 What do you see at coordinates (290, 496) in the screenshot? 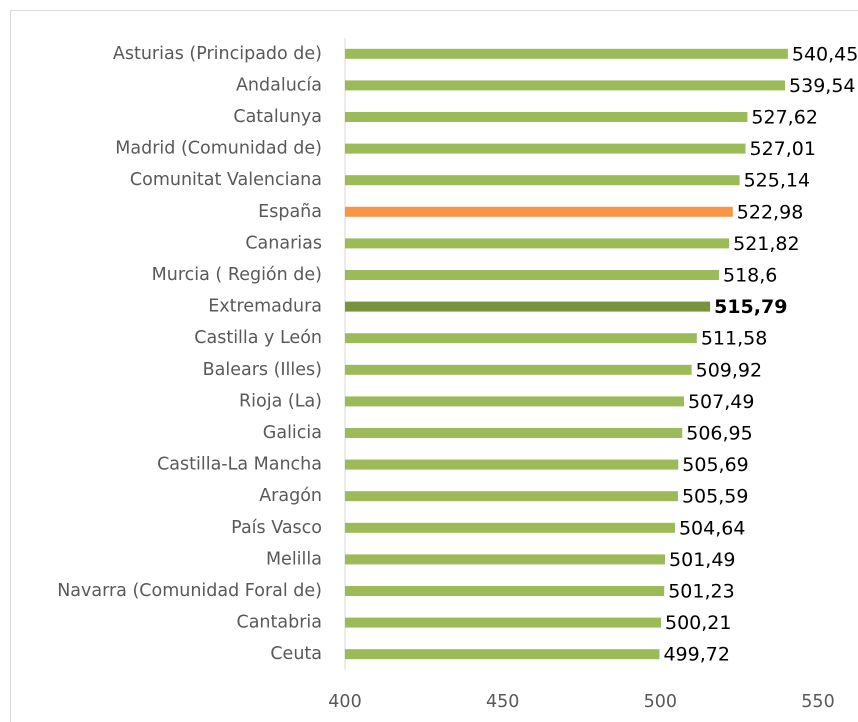
I see `y-tick-label: Aragón` at bounding box center [290, 496].